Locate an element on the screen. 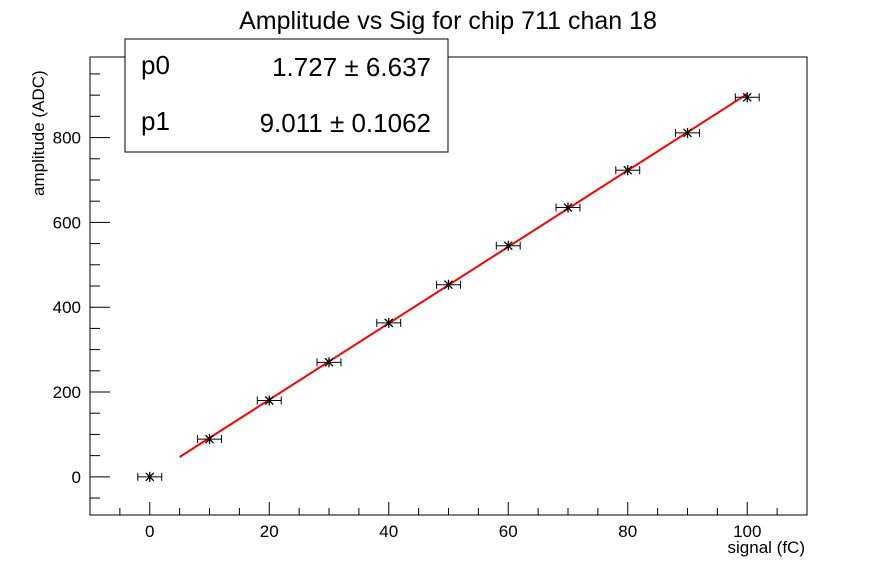  x-axis-label: signal (fC) is located at coordinates (766, 547).